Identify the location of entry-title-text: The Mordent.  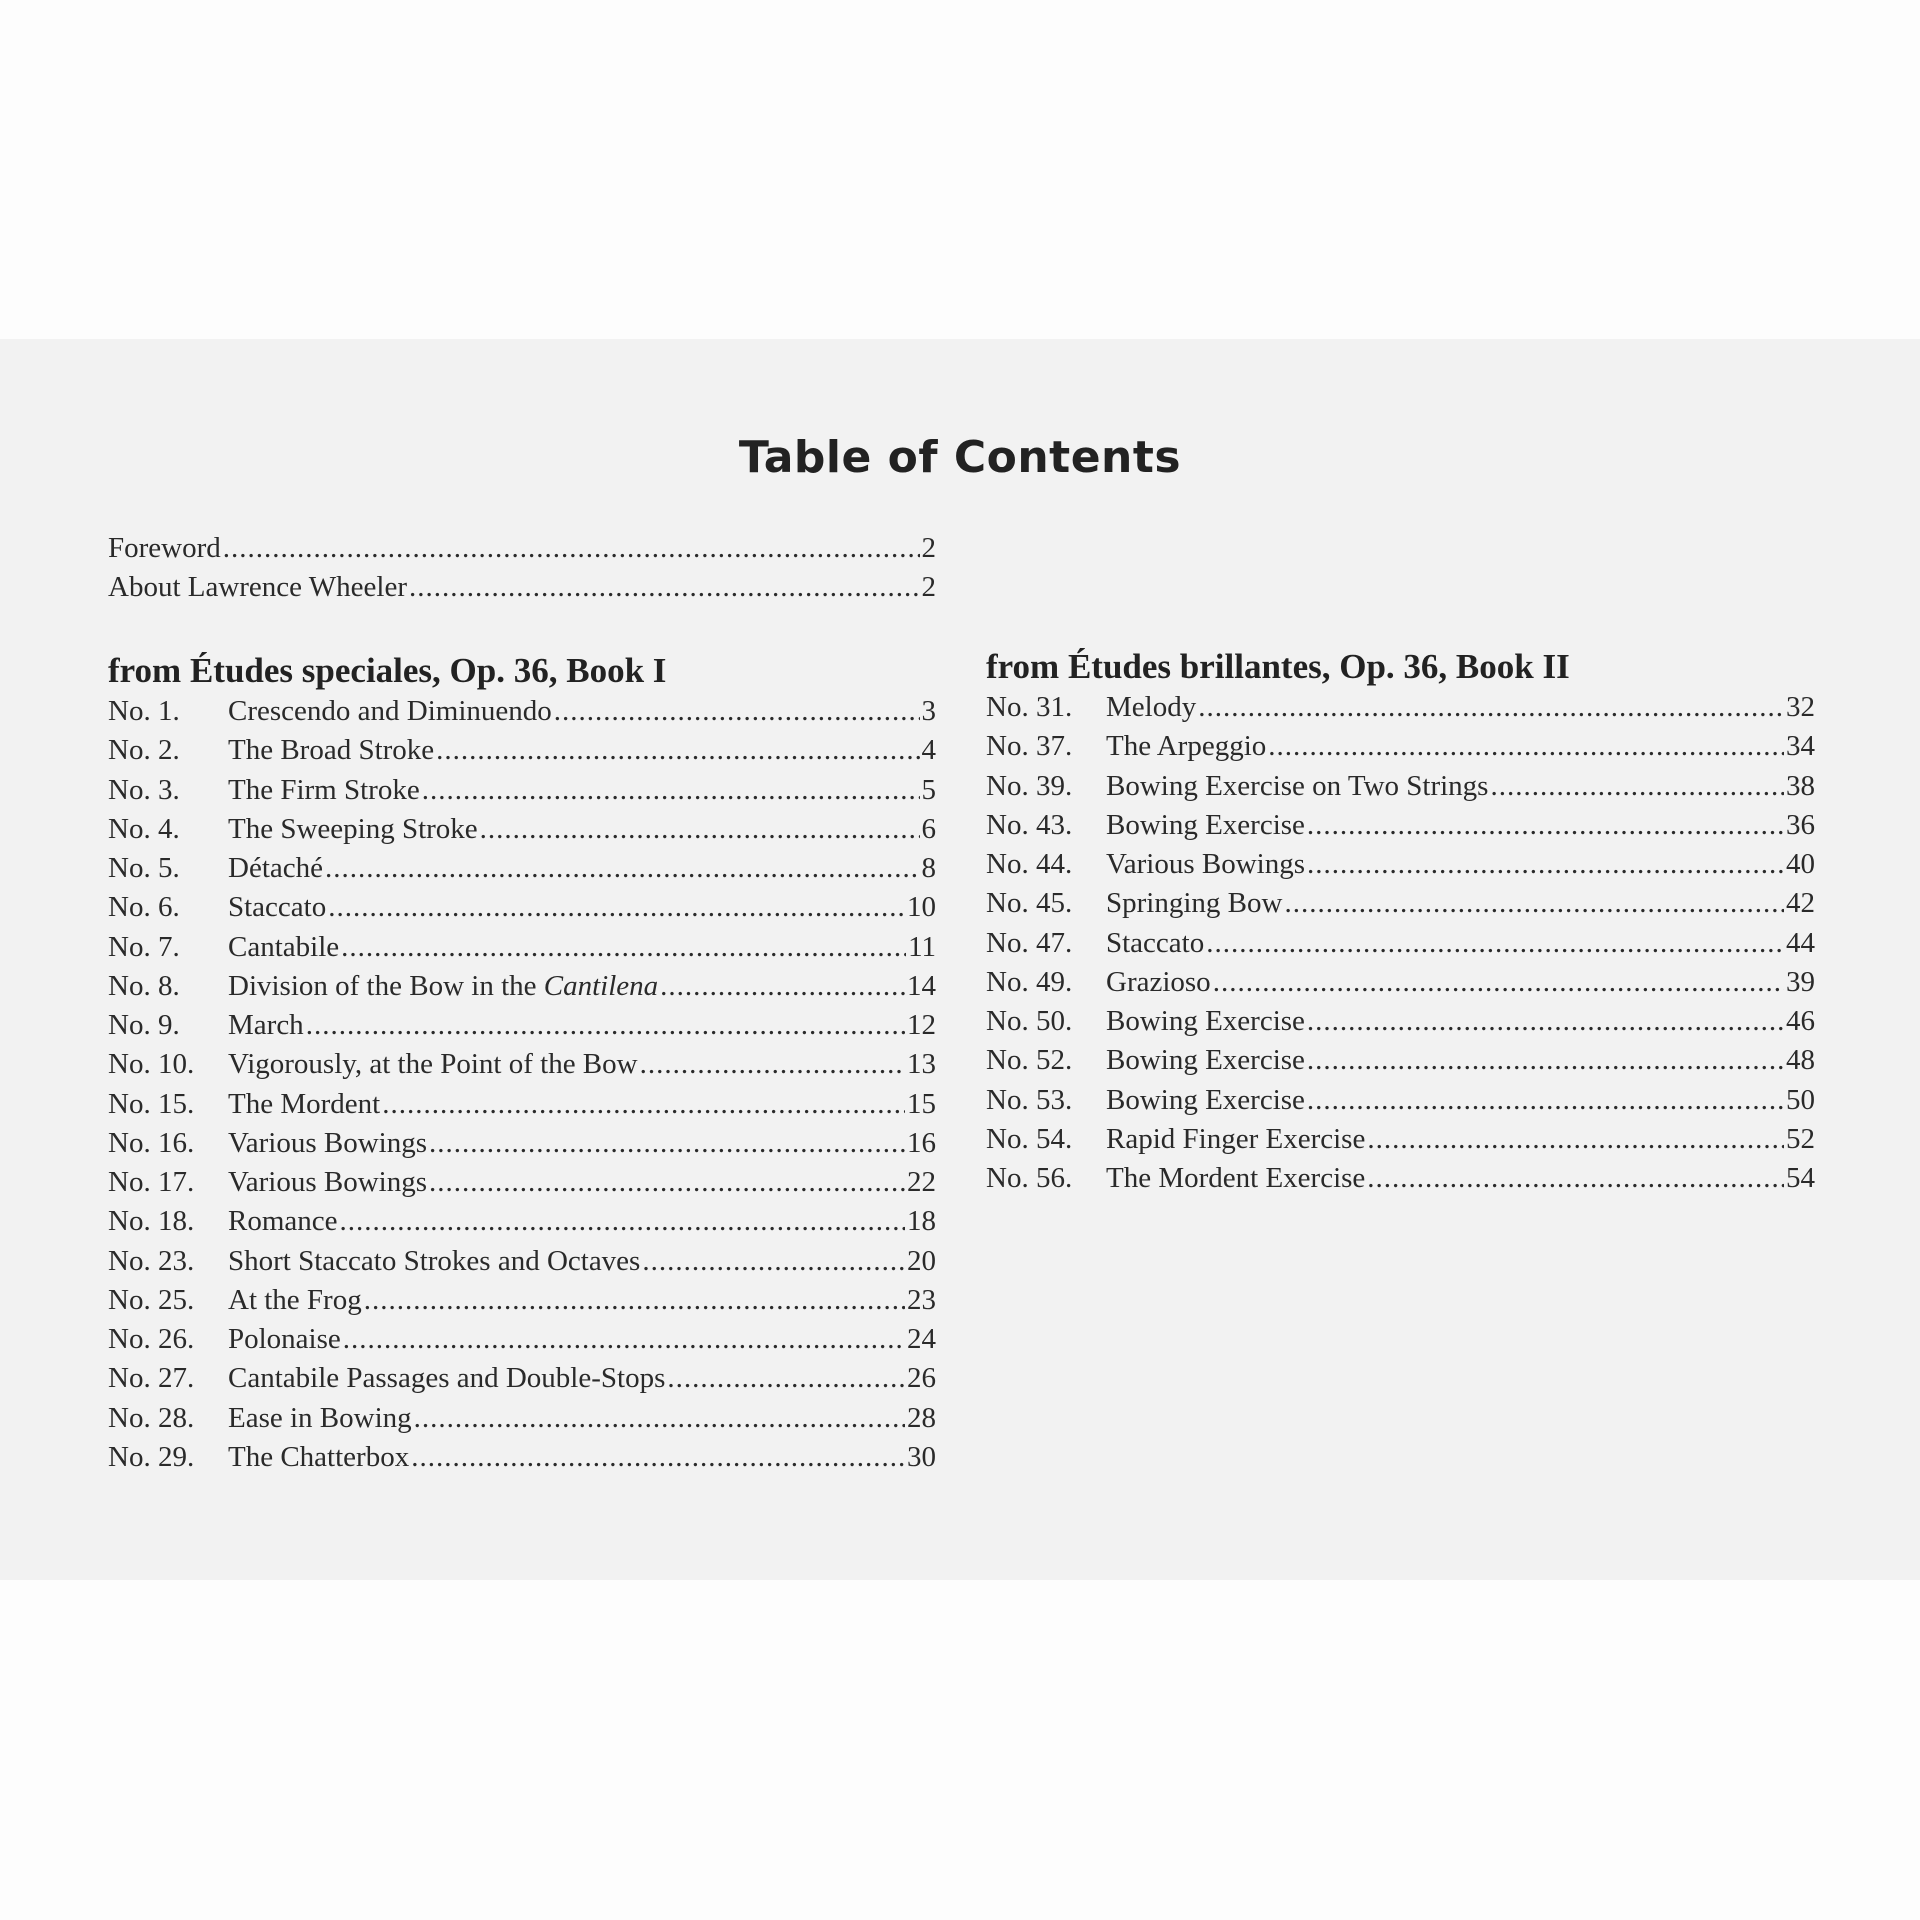
(304, 1103).